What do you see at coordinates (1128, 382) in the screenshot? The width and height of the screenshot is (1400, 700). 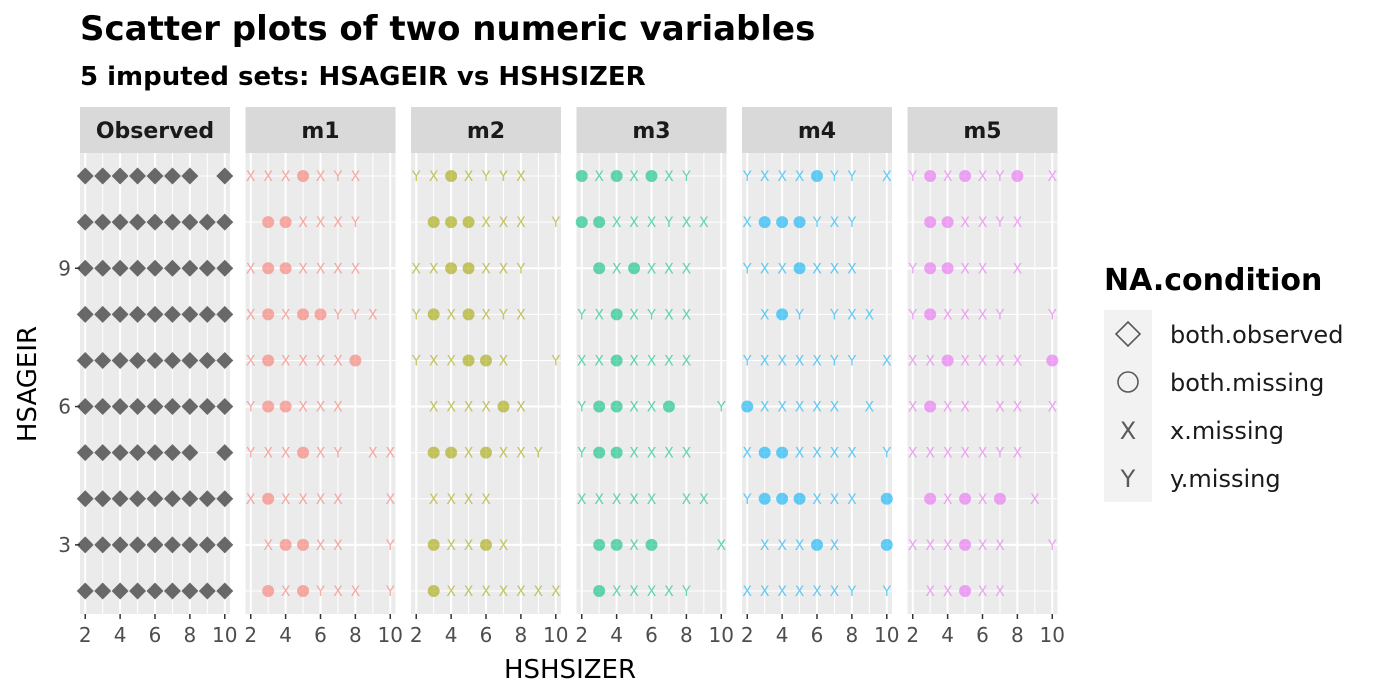 I see `legend-symbol-both-missing` at bounding box center [1128, 382].